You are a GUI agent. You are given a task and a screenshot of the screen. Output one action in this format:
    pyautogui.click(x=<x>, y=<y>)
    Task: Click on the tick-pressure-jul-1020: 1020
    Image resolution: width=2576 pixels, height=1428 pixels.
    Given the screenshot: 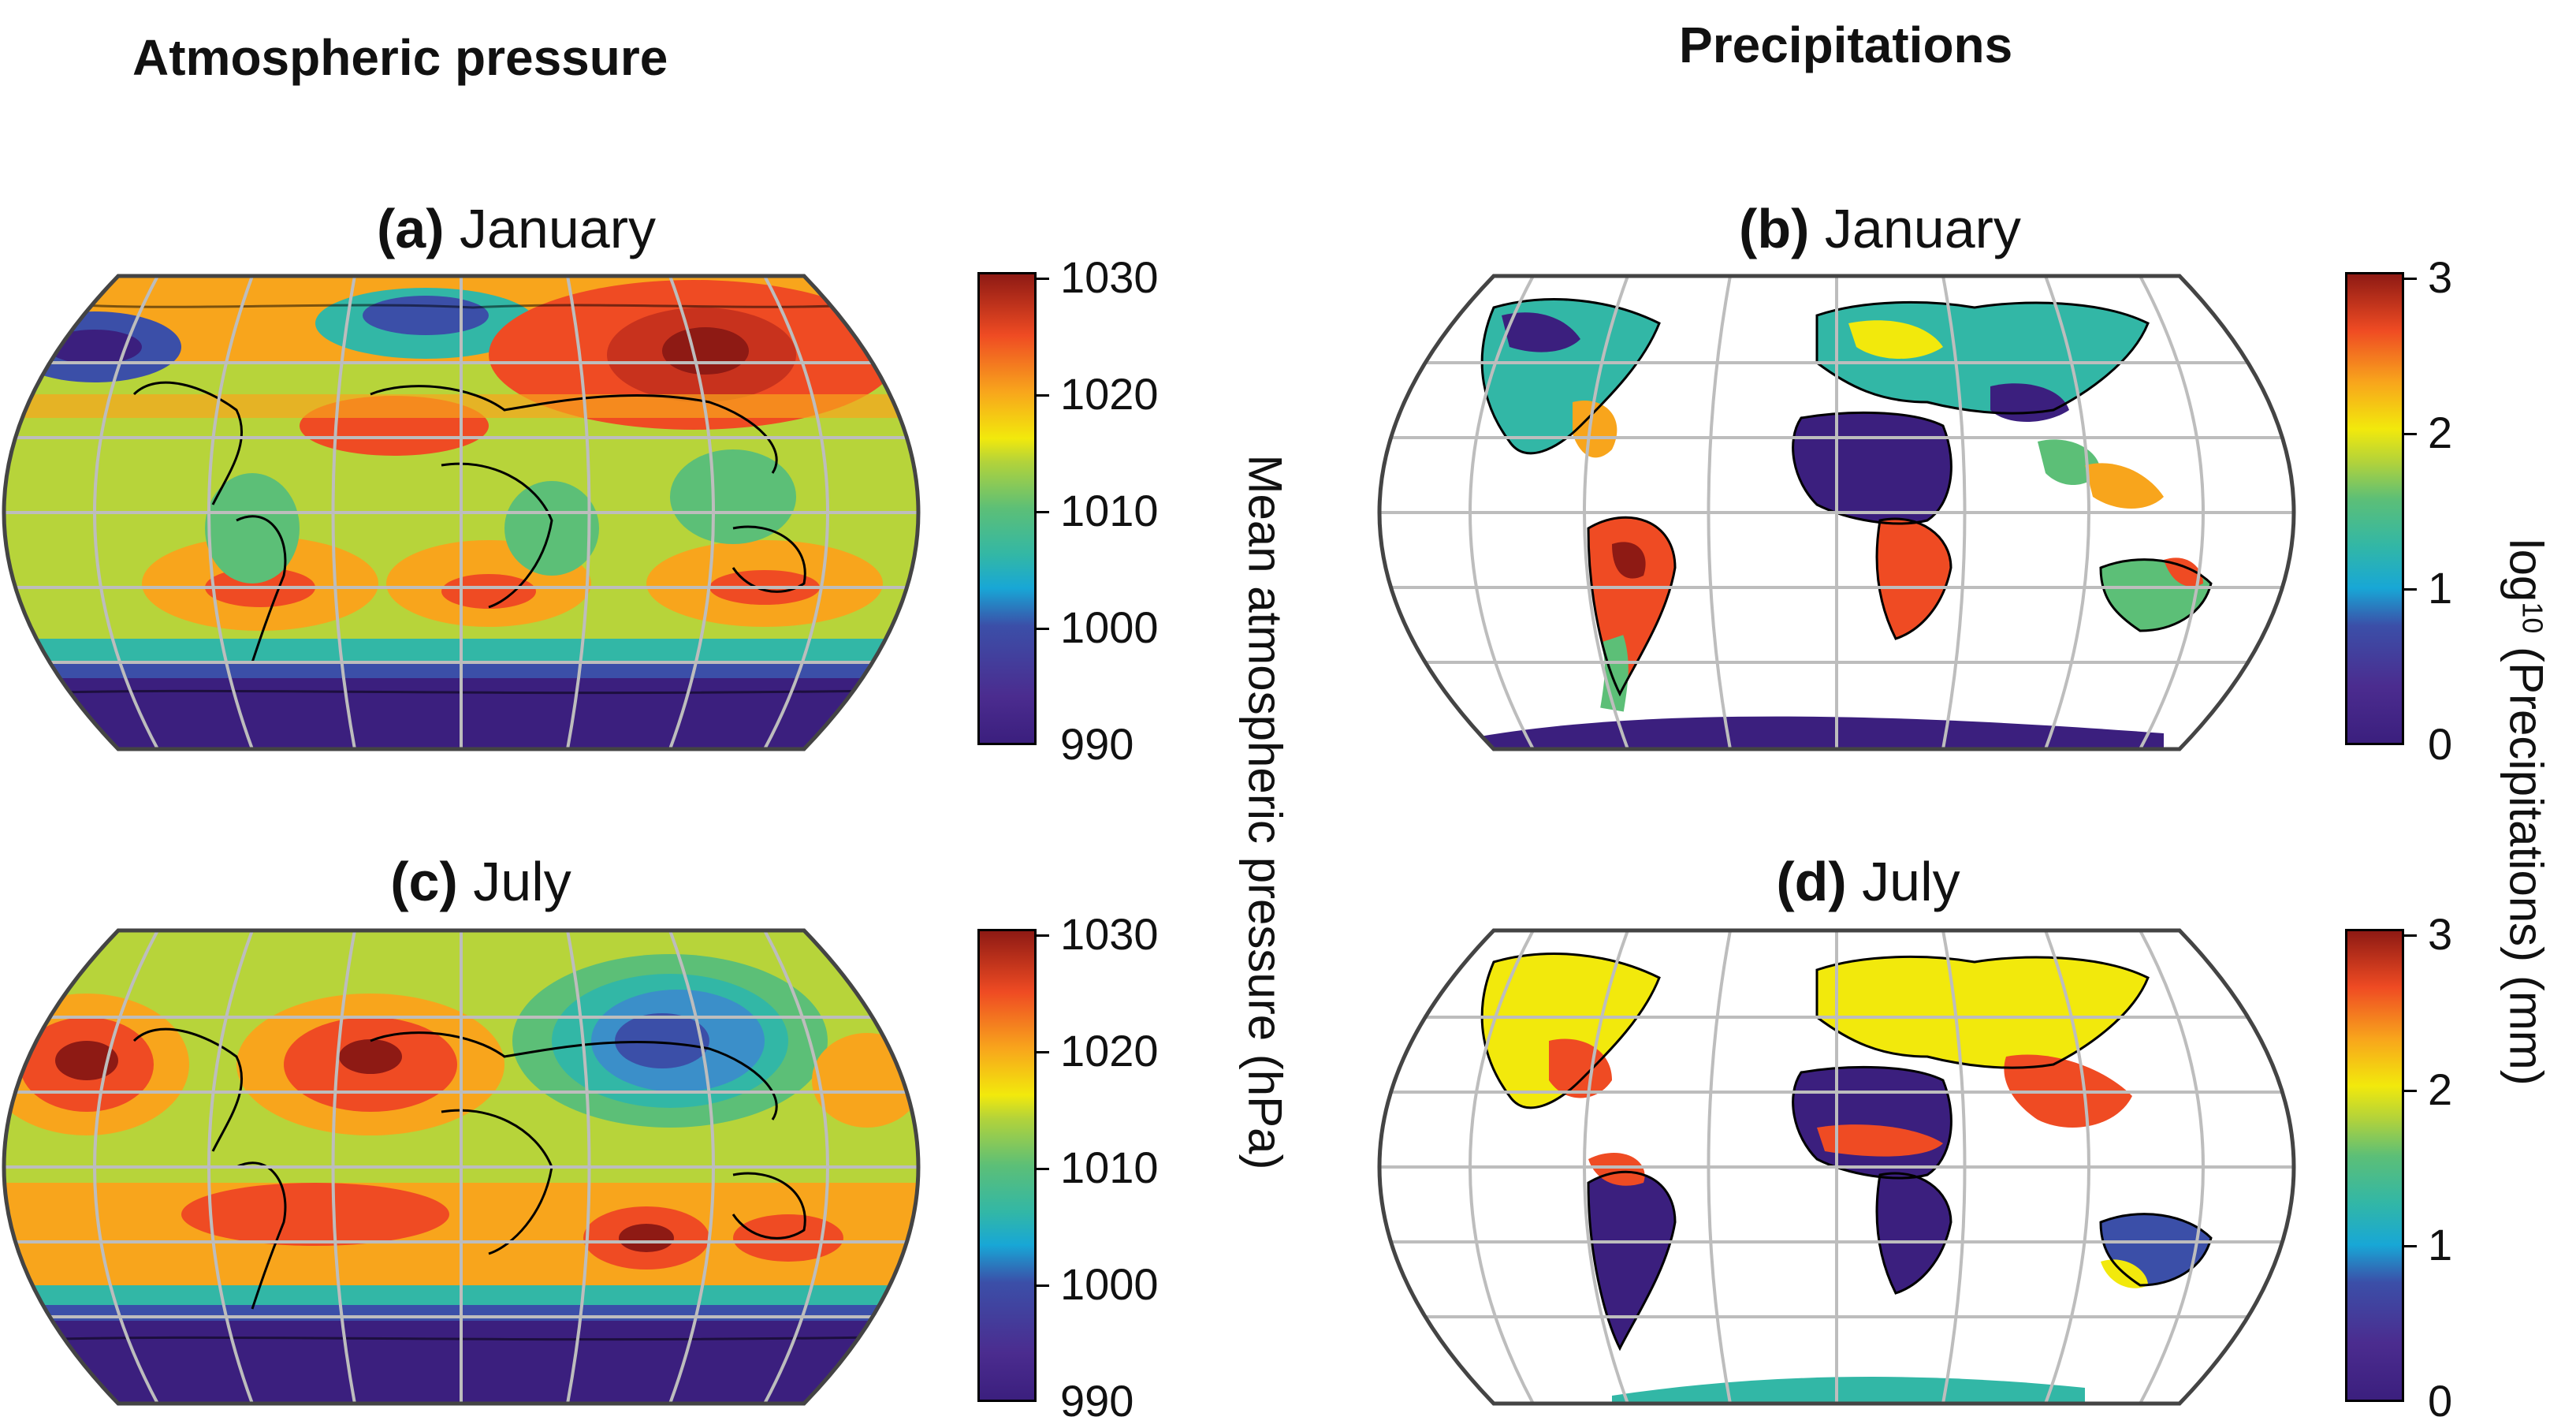 What is the action you would take?
    pyautogui.click(x=1109, y=1051)
    